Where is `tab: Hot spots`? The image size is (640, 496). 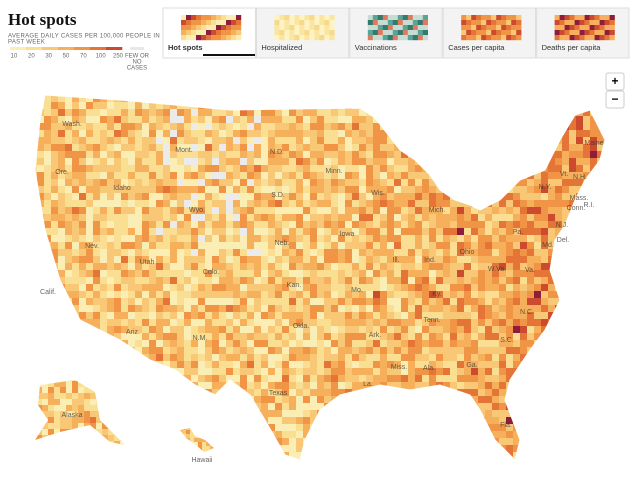
tab: Hot spots is located at coordinates (209, 33).